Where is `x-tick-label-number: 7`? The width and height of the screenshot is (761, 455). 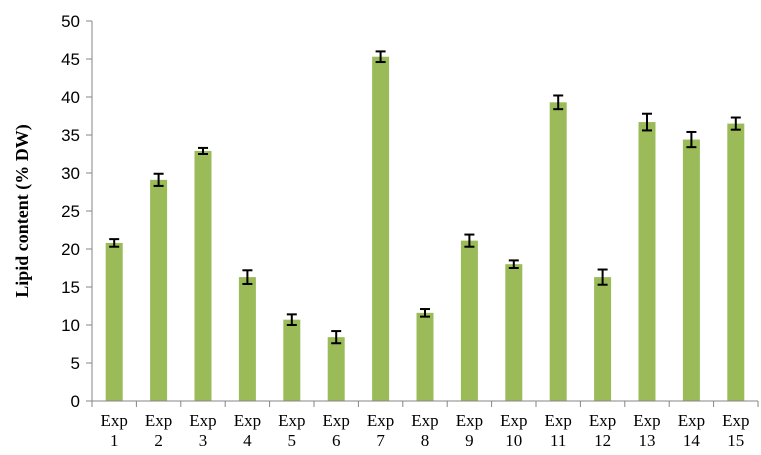 x-tick-label-number: 7 is located at coordinates (380, 440).